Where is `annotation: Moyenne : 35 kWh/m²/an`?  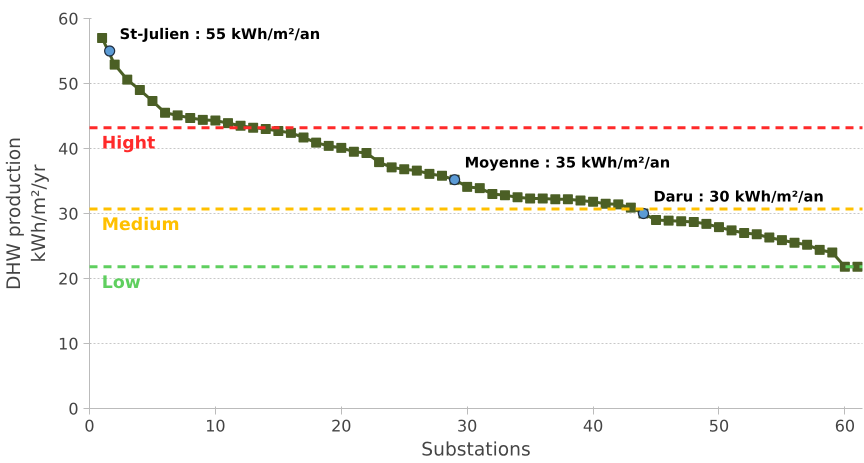 annotation: Moyenne : 35 kWh/m²/an is located at coordinates (567, 163).